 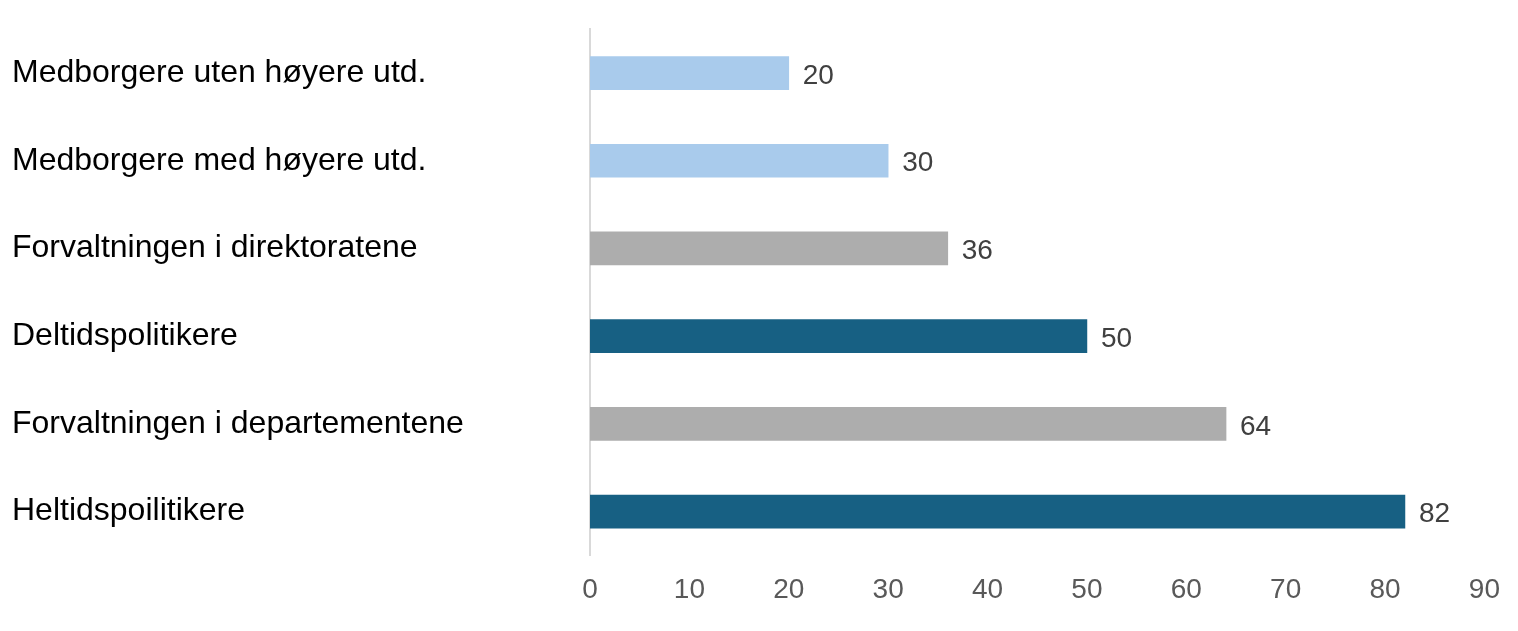 I want to click on y-tick-label: Medborgere med høyere utd., so click(x=219, y=158).